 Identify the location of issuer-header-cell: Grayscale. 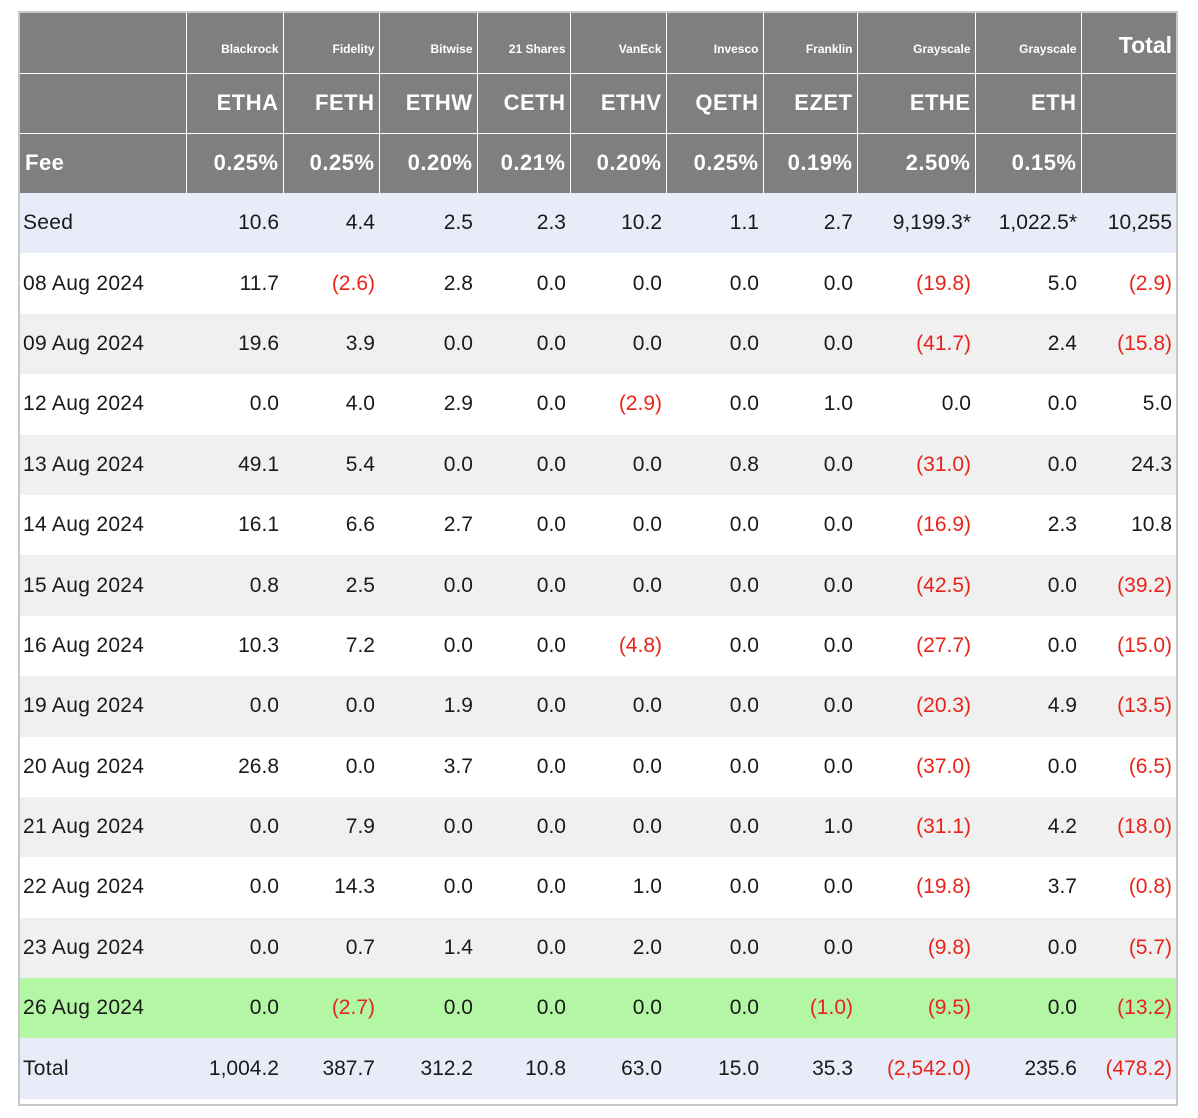
(915, 43).